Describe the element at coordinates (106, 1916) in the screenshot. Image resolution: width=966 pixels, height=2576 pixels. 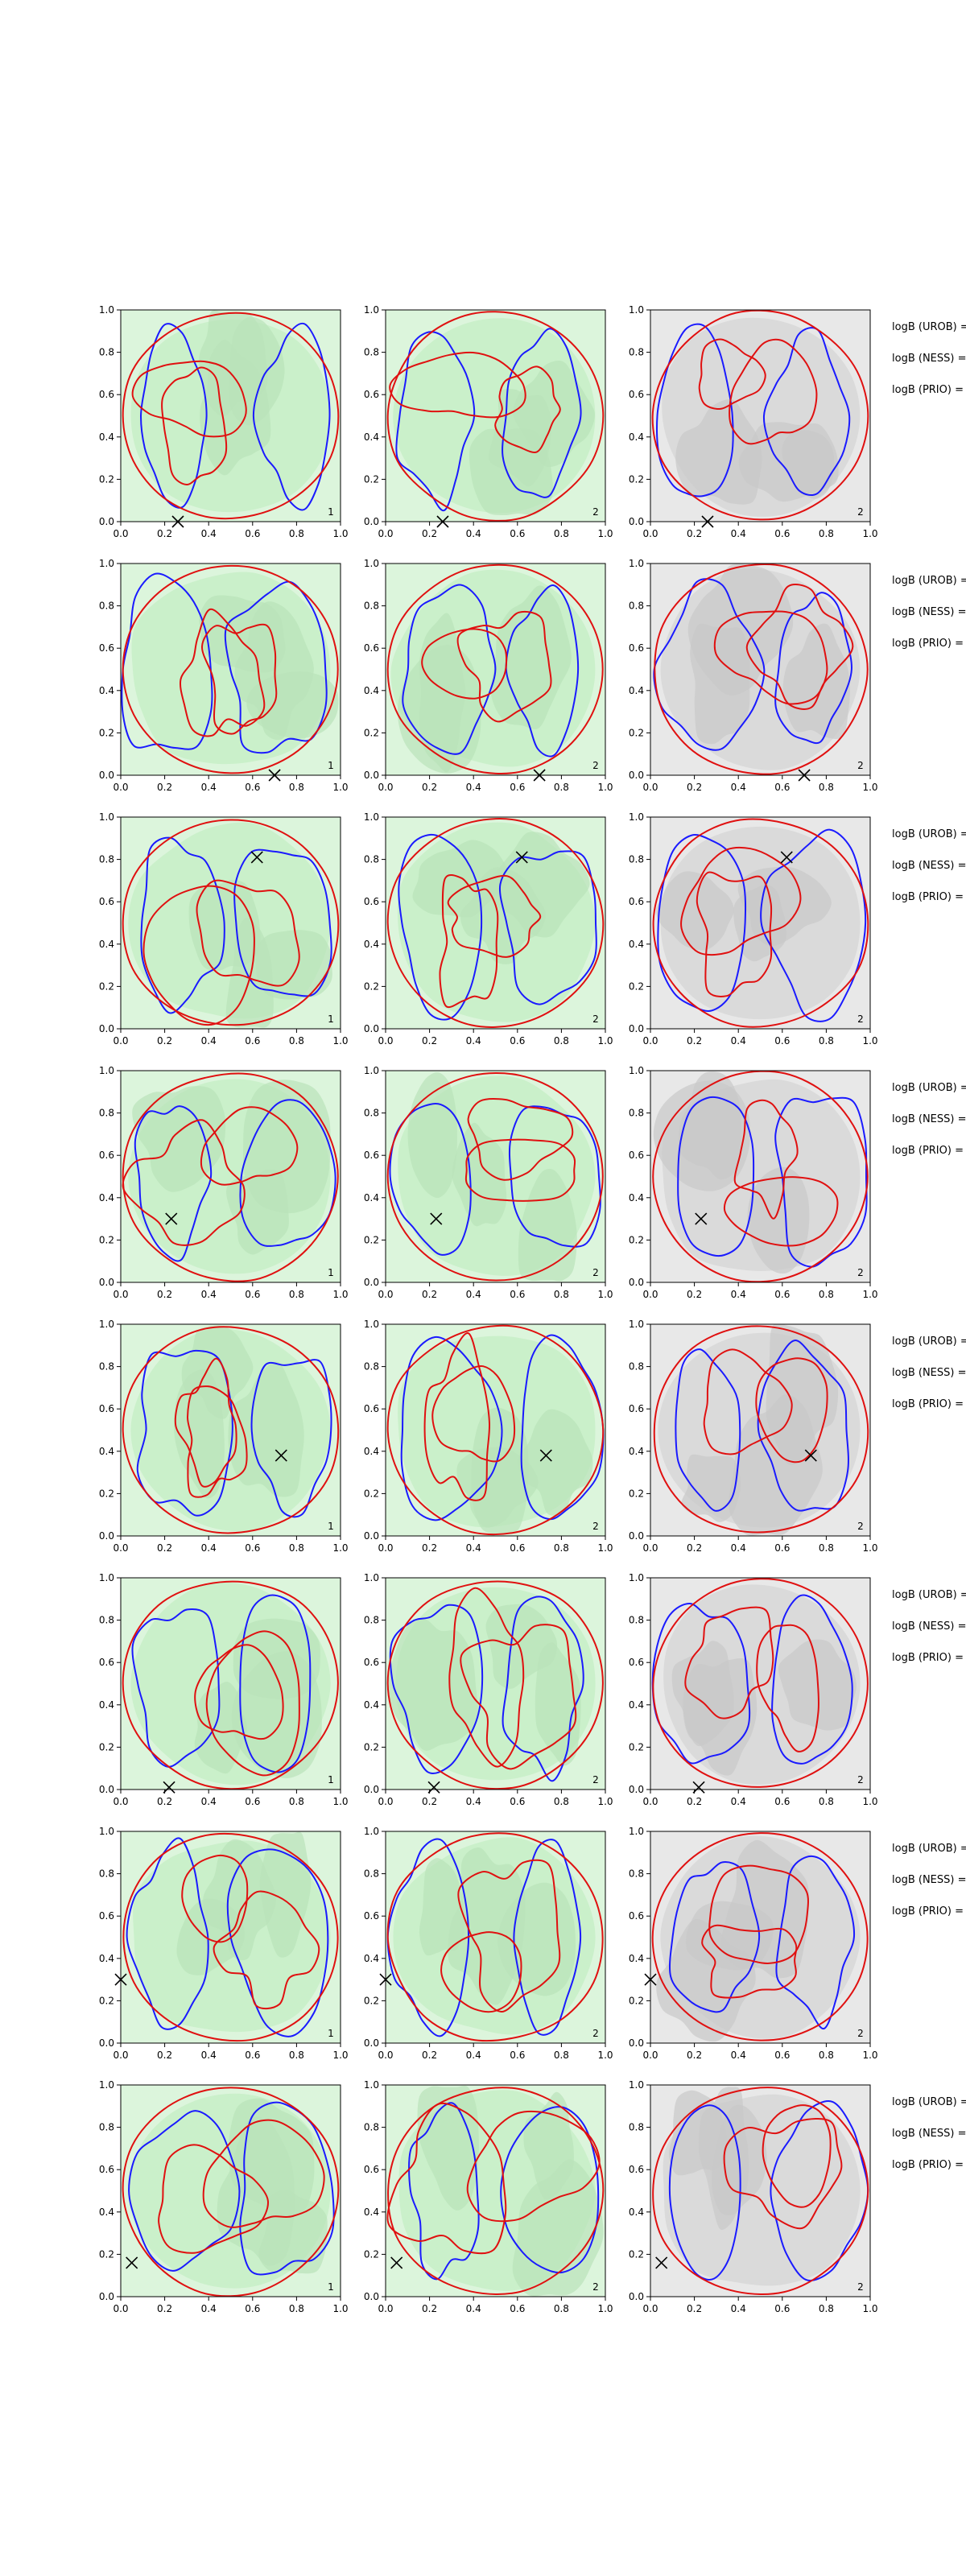
I see `y-tick-label: 0.6` at that location.